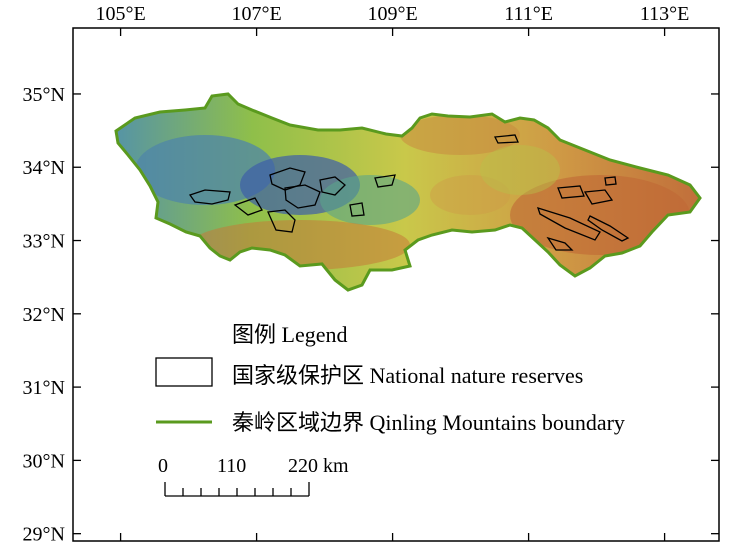  What do you see at coordinates (44, 242) in the screenshot?
I see `lat-tick-label: 33°N` at bounding box center [44, 242].